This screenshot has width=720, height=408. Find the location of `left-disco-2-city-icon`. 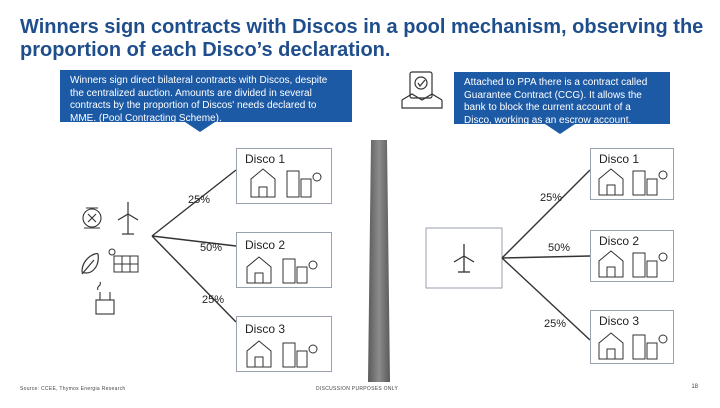

left-disco-2-city-icon is located at coordinates (282, 270).